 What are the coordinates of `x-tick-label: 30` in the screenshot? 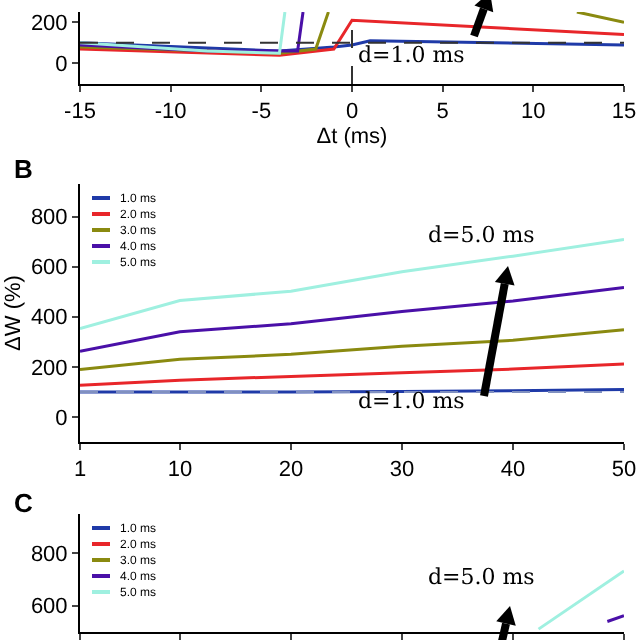 It's located at (402, 470).